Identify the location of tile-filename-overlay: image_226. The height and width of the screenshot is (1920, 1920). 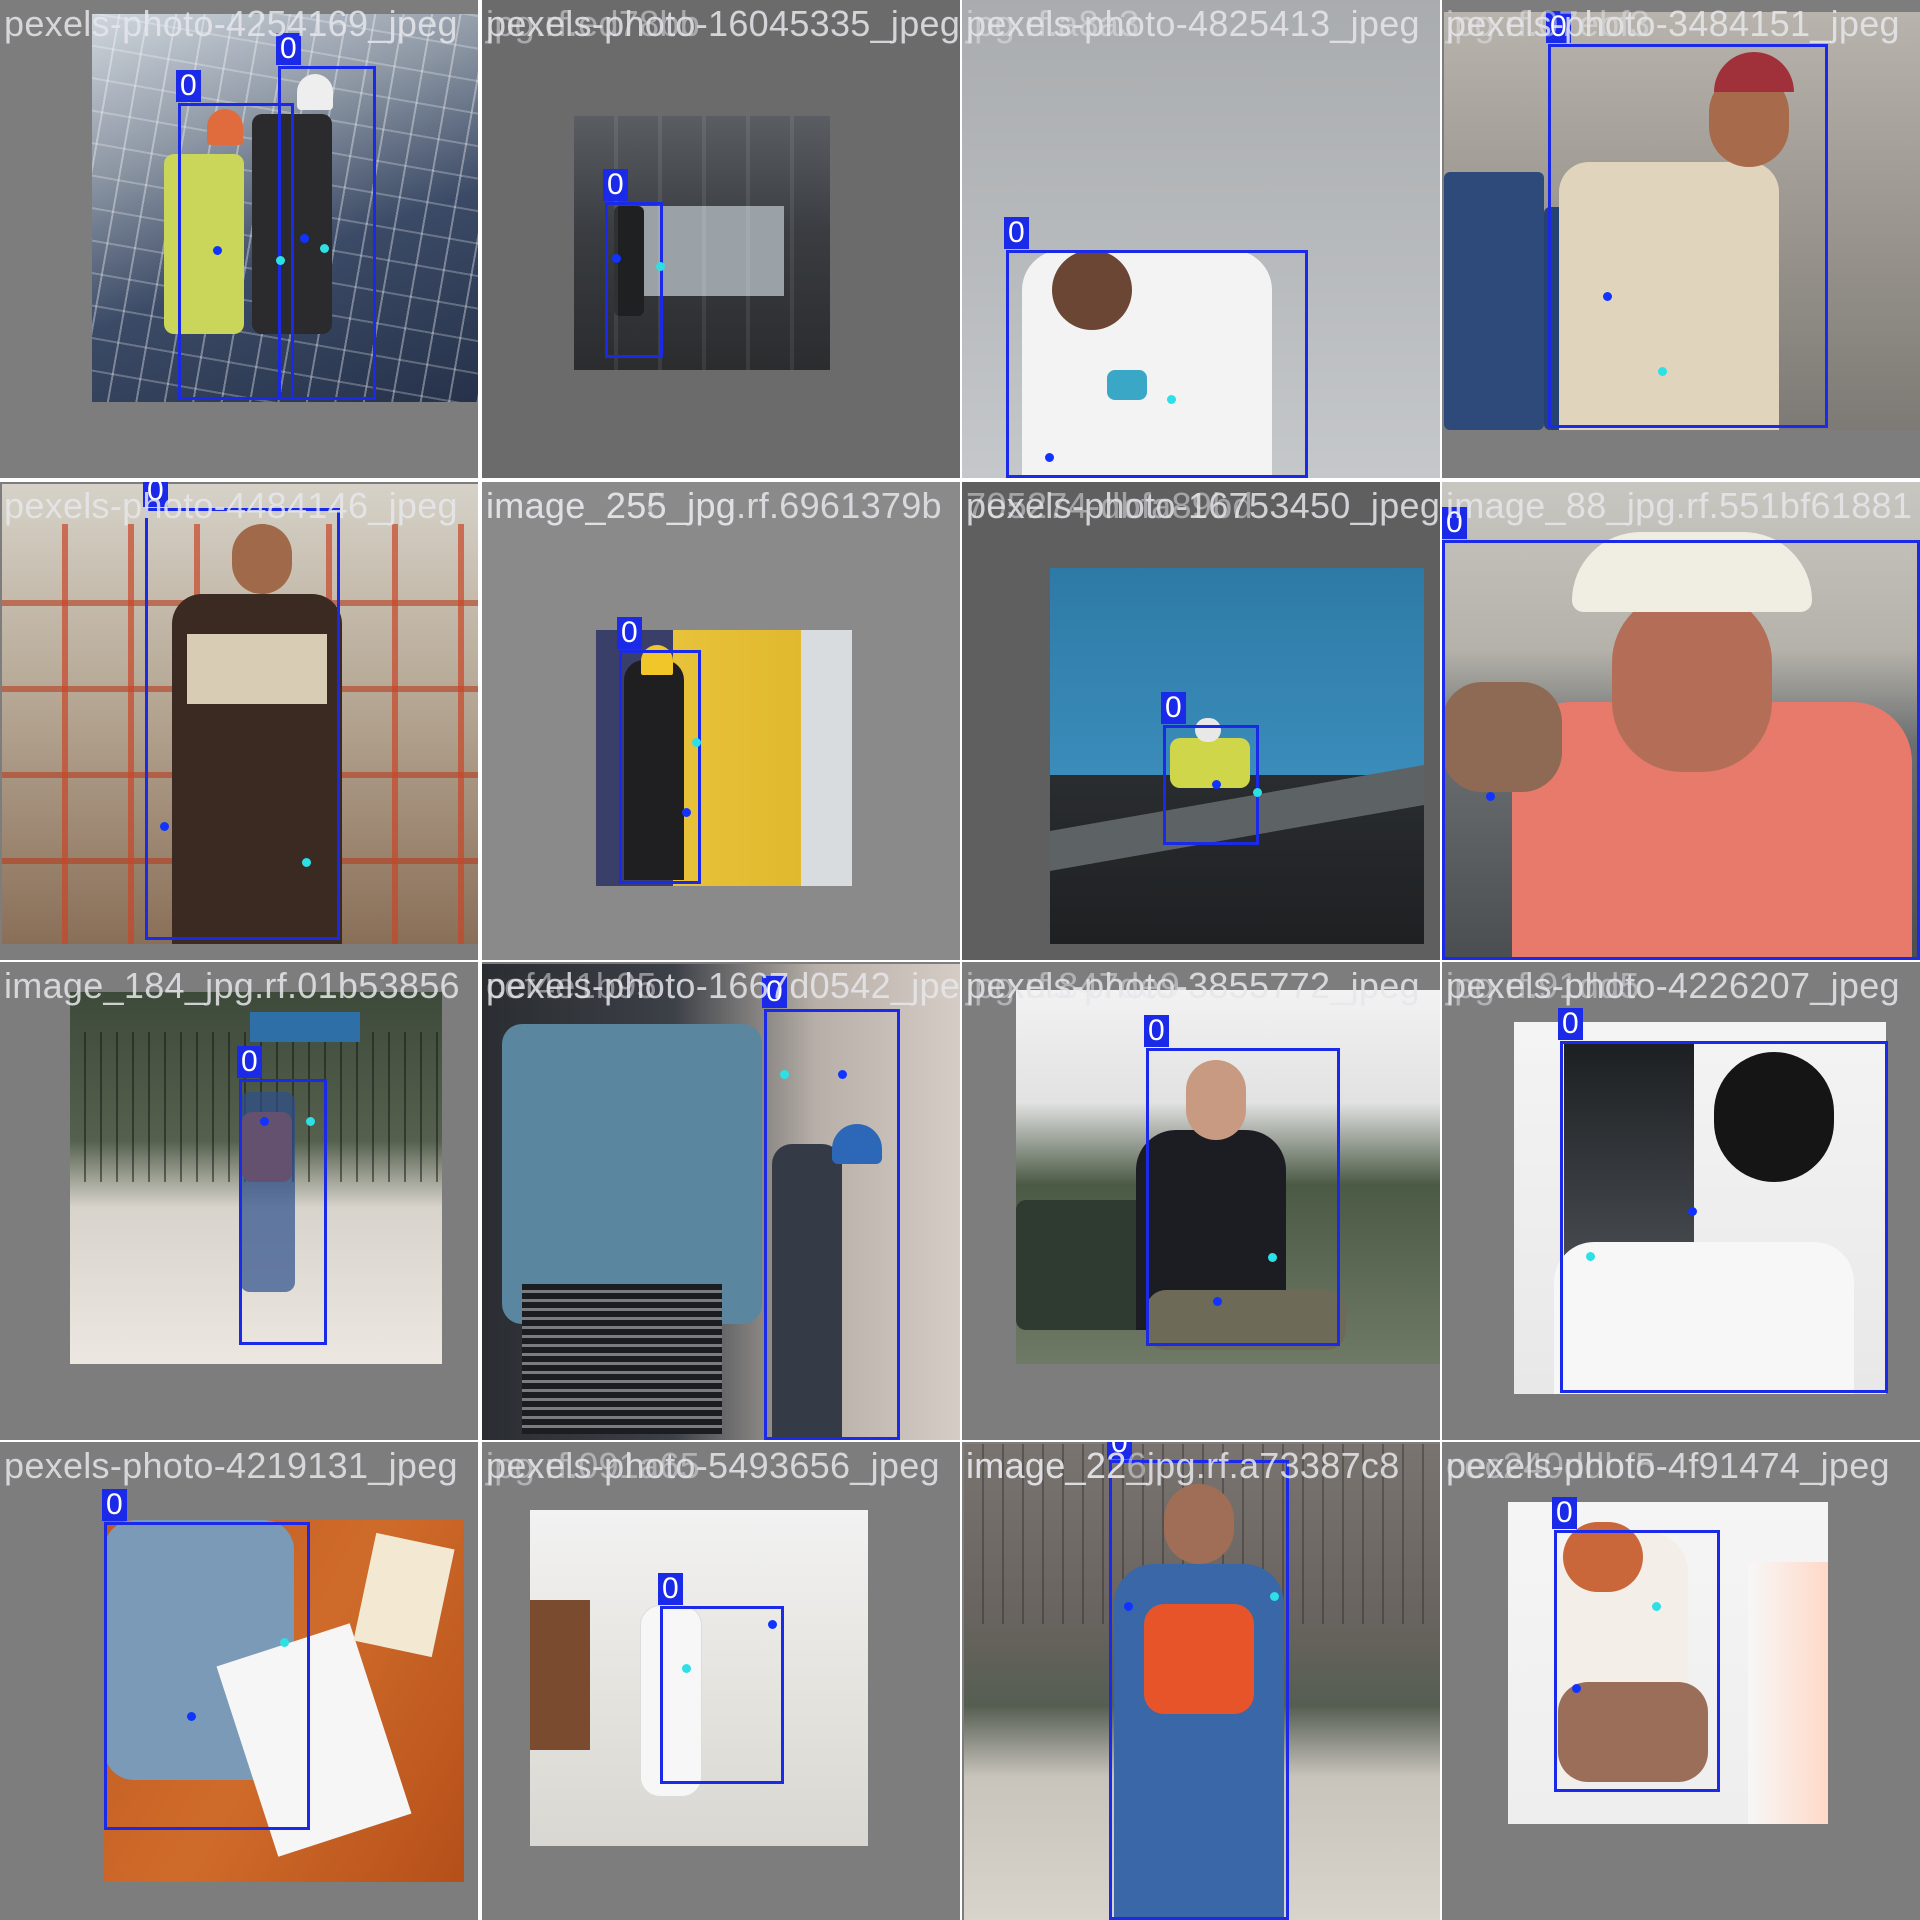
(1056, 1465).